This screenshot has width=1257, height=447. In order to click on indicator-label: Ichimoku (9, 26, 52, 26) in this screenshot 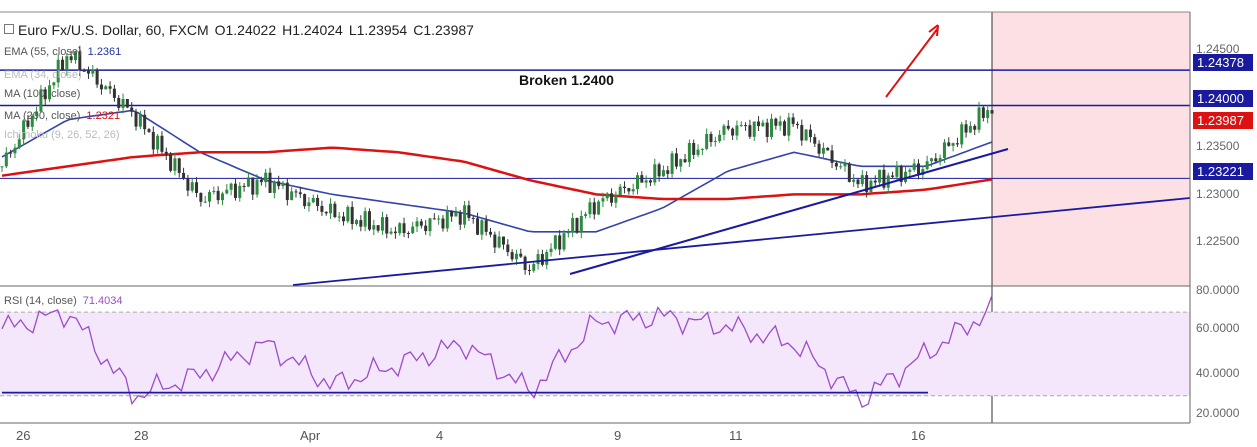, I will do `click(62, 135)`.